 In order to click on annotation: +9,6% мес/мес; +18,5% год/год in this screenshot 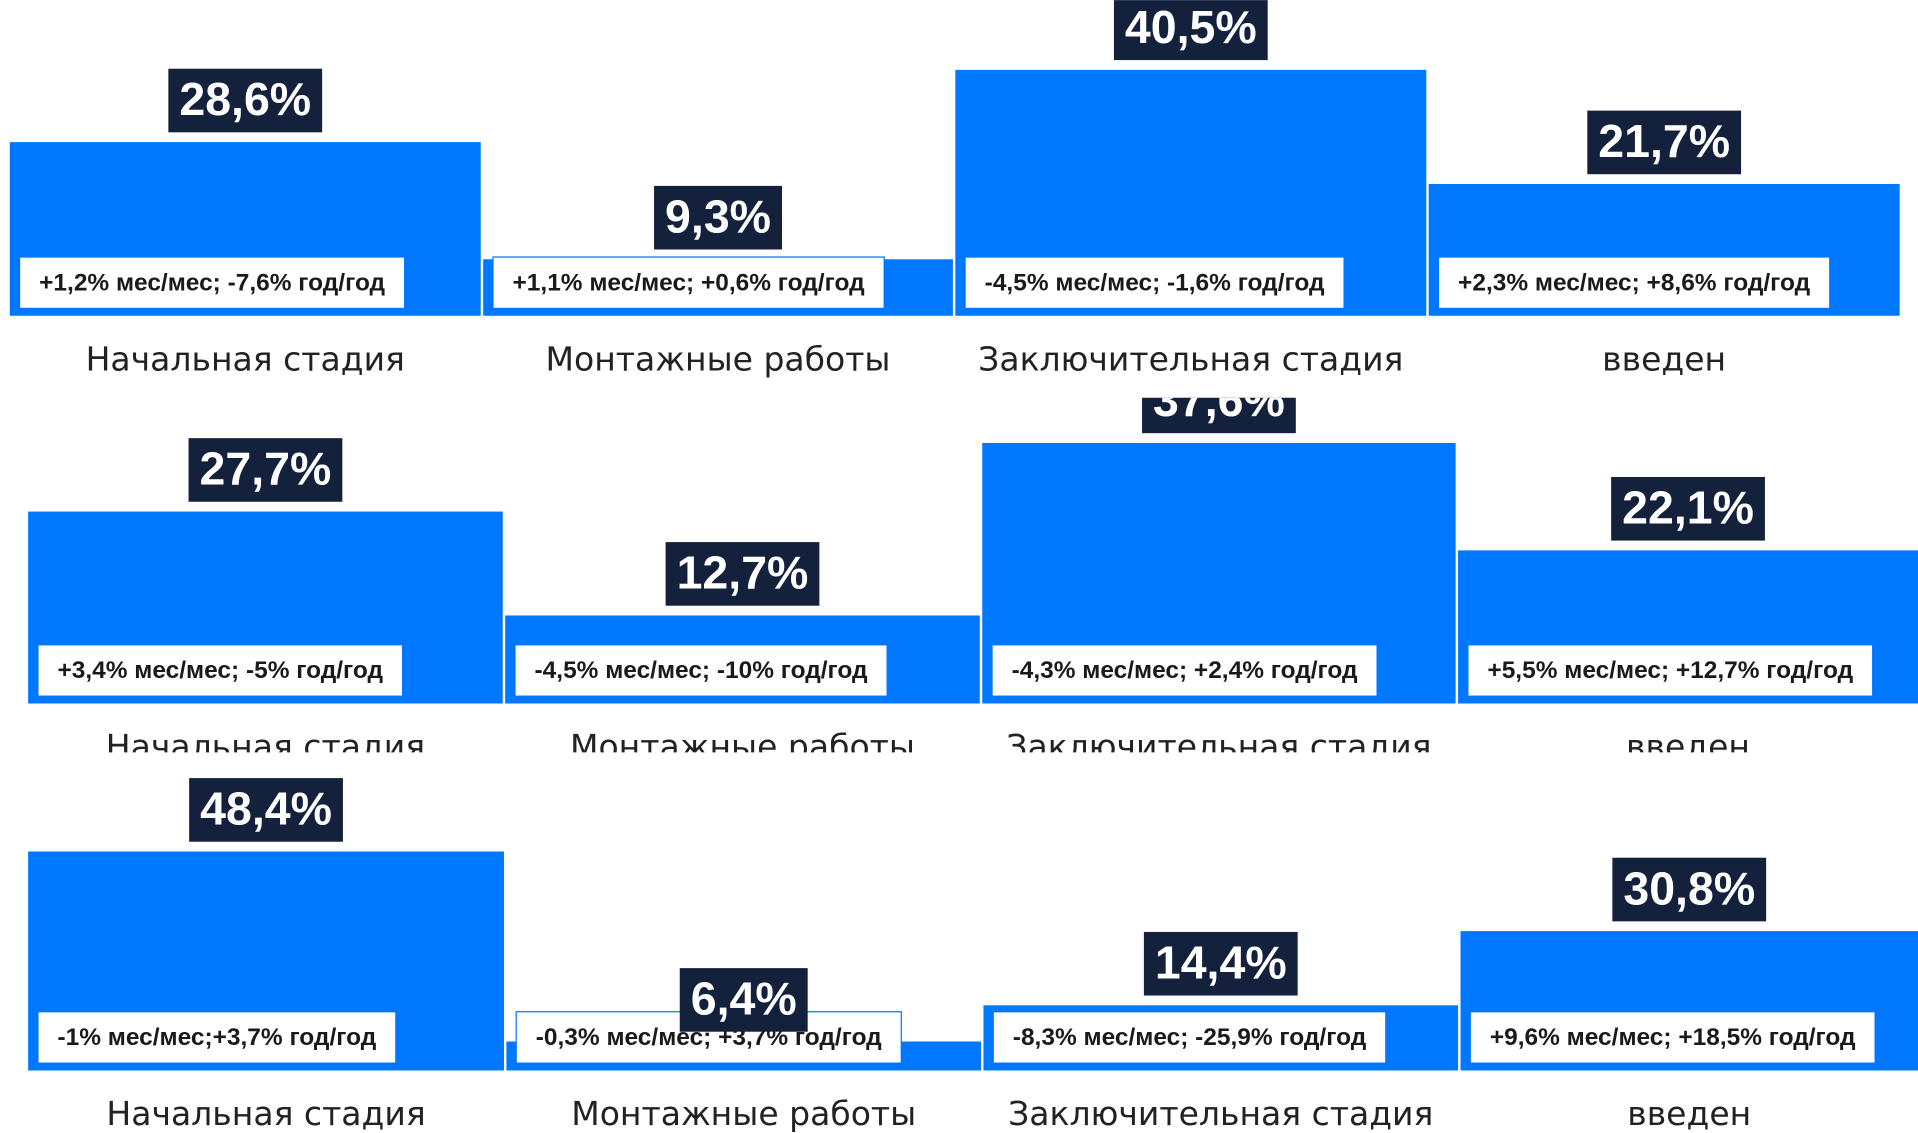, I will do `click(1673, 1037)`.